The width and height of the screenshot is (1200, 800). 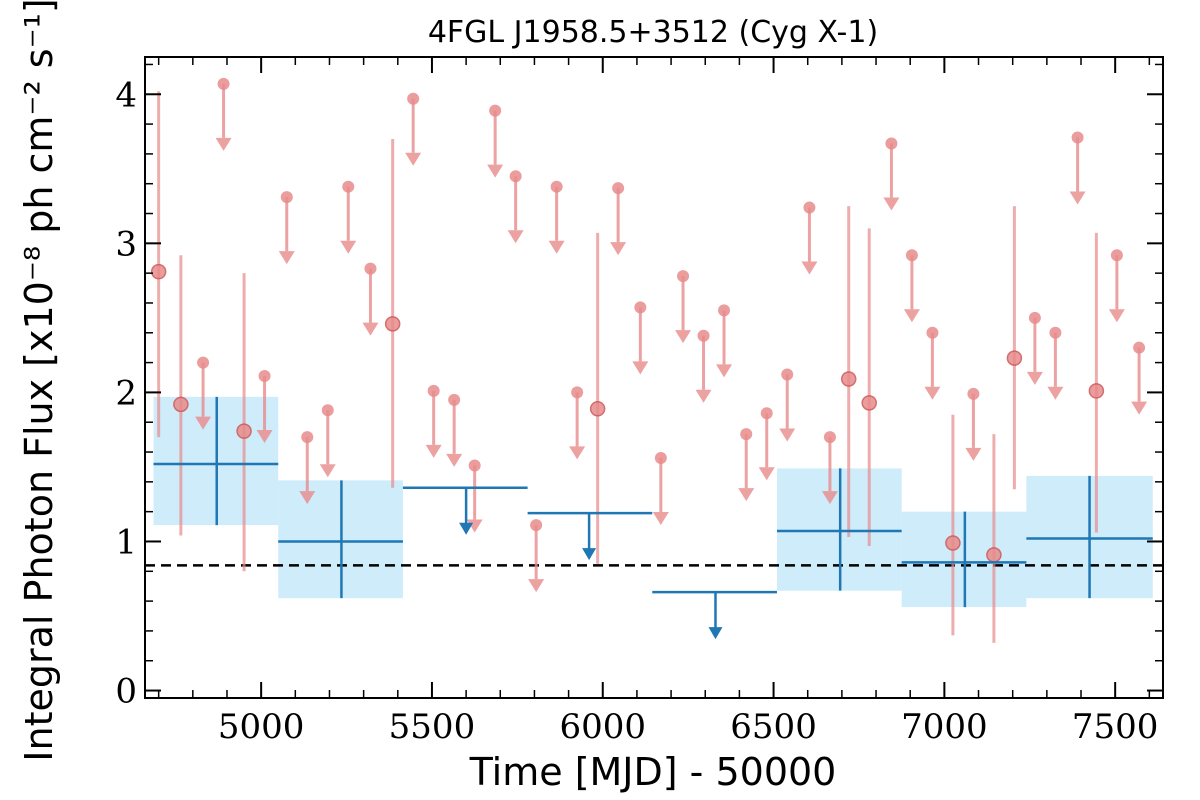 What do you see at coordinates (944, 727) in the screenshot?
I see `x-tick-label: 7000` at bounding box center [944, 727].